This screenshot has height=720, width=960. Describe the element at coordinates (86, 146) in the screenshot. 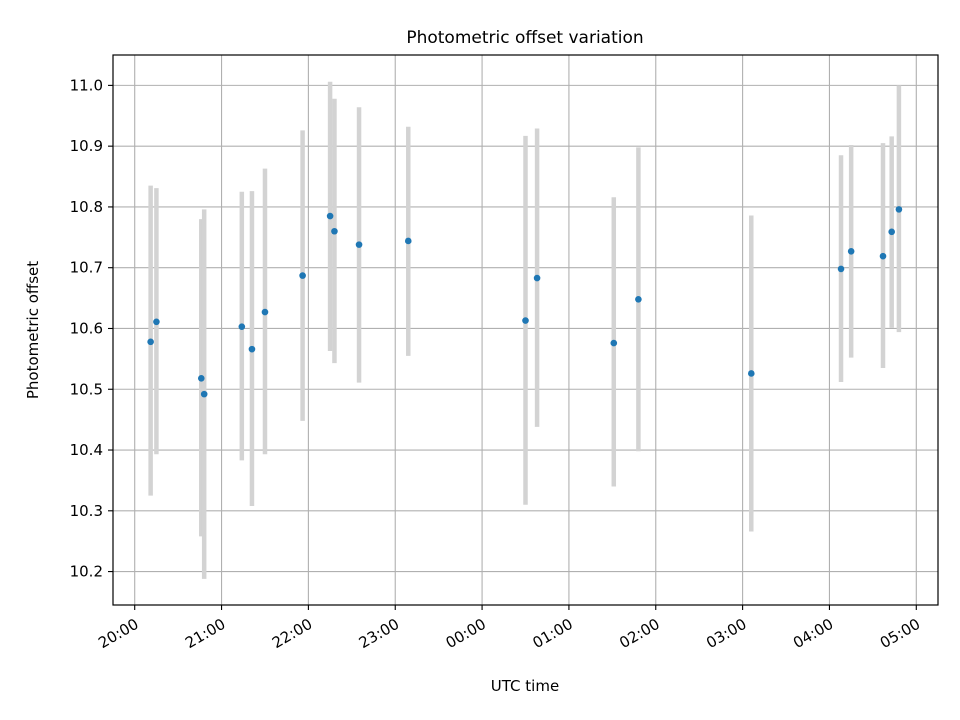

I see `y-tick-label: 10.9` at that location.